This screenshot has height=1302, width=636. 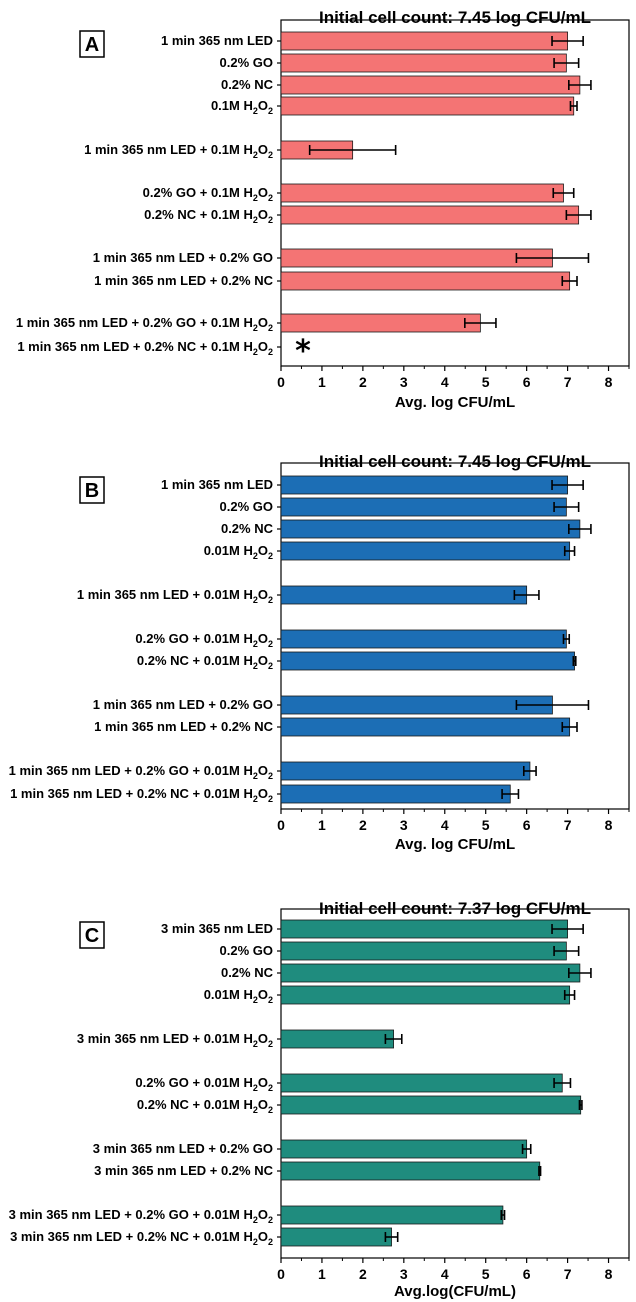 I want to click on label-text: 0.2% GO + 0.1M H, so click(x=198, y=192).